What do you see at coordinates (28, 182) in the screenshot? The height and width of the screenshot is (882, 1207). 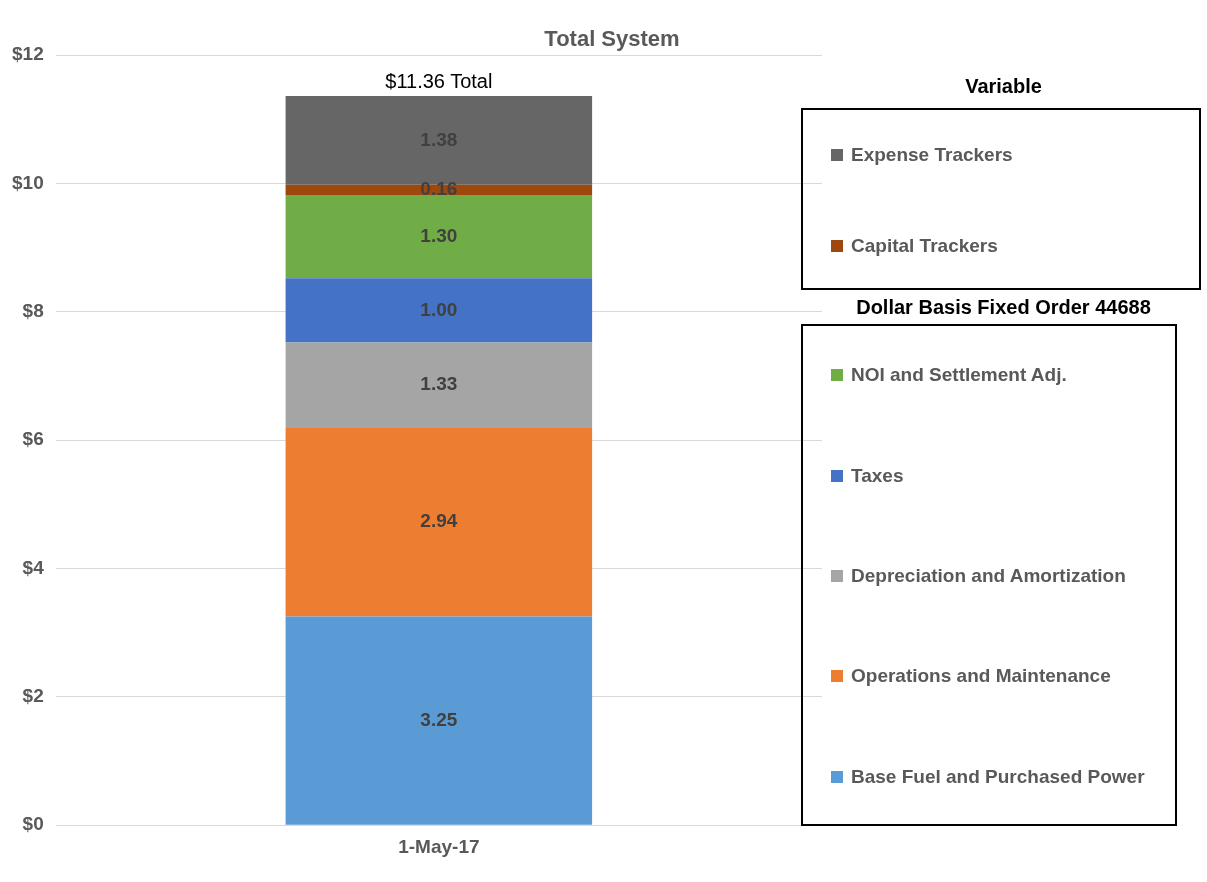 I see `y-tick-label: $10` at bounding box center [28, 182].